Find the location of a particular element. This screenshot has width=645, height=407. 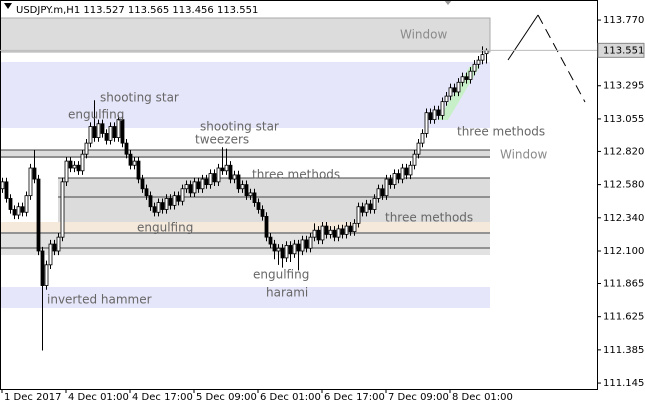

y-tick-label: 112.100 is located at coordinates (623, 251).